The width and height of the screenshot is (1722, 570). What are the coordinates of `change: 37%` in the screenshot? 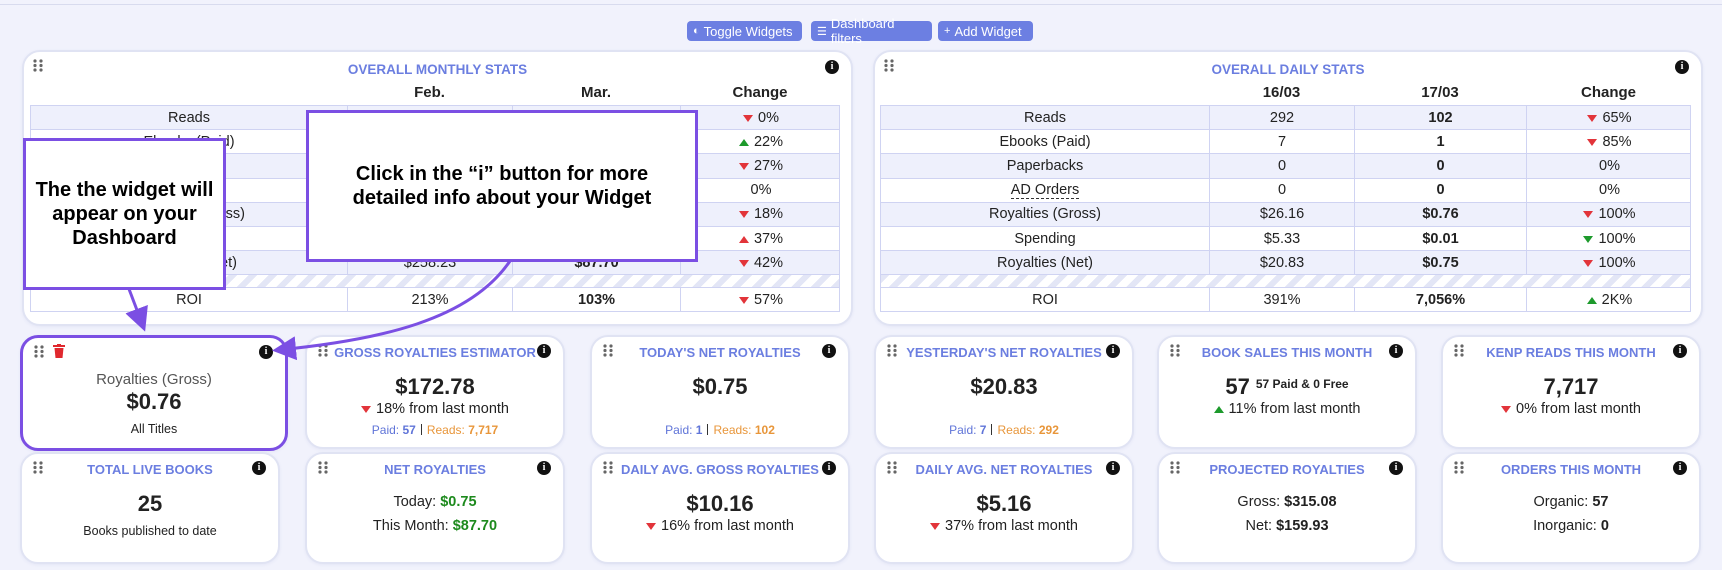 It's located at (760, 239).